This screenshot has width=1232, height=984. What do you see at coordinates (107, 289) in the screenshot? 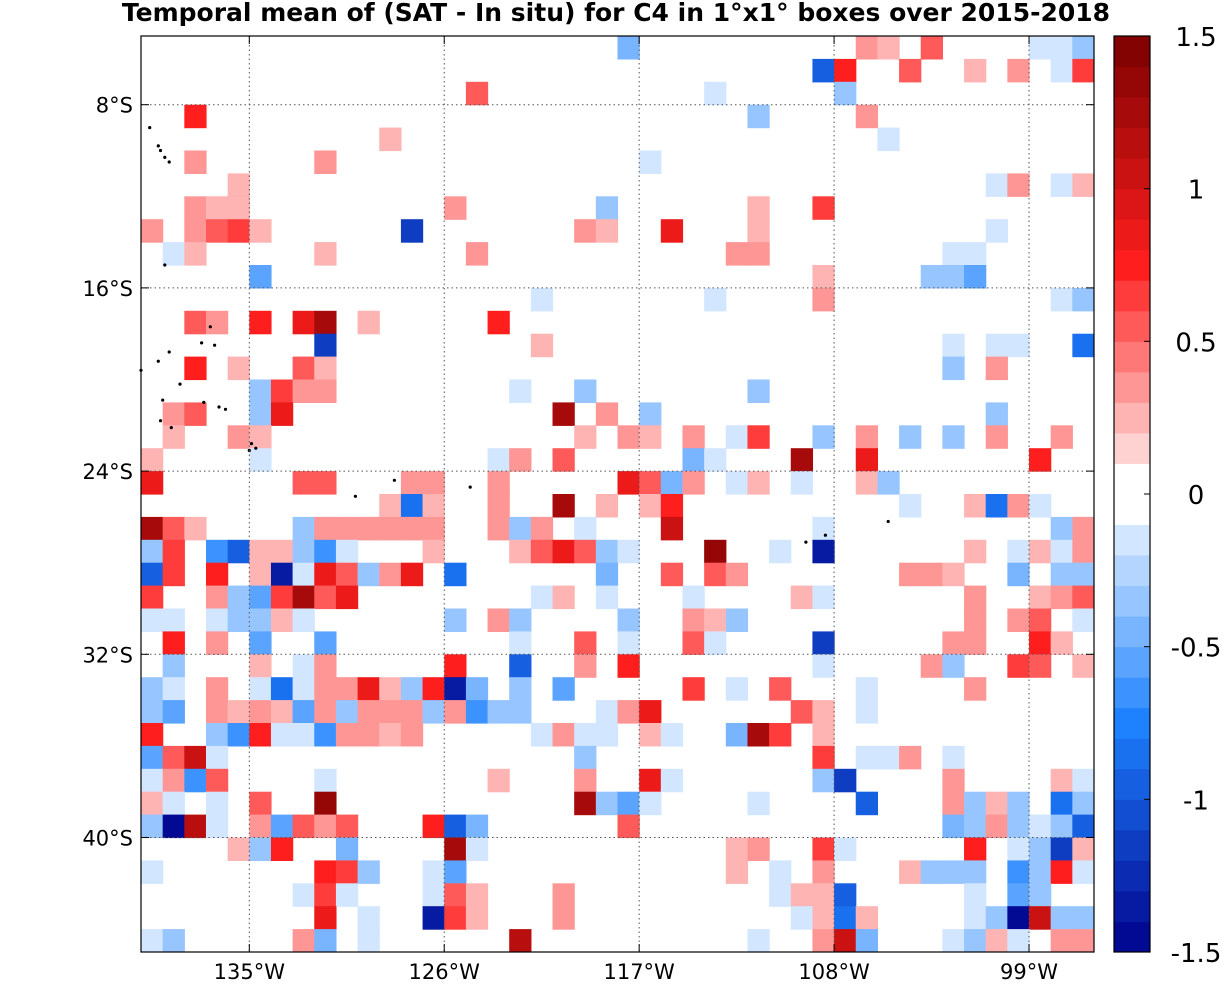
I see `y-tick-label: 16°S` at bounding box center [107, 289].